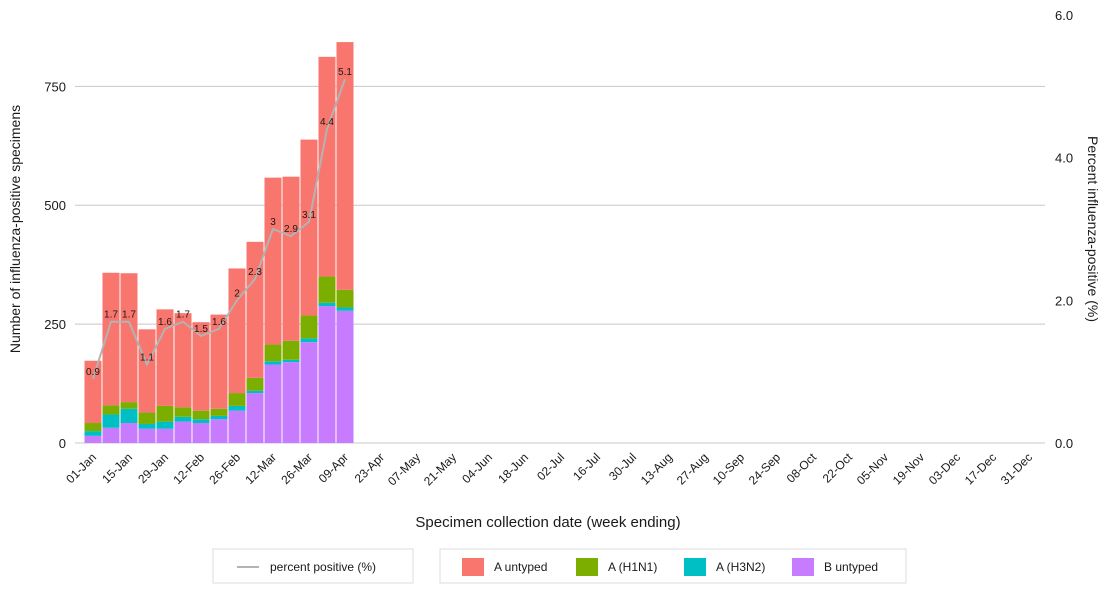 This screenshot has height=589, width=1105. I want to click on data-label: 3, so click(273, 222).